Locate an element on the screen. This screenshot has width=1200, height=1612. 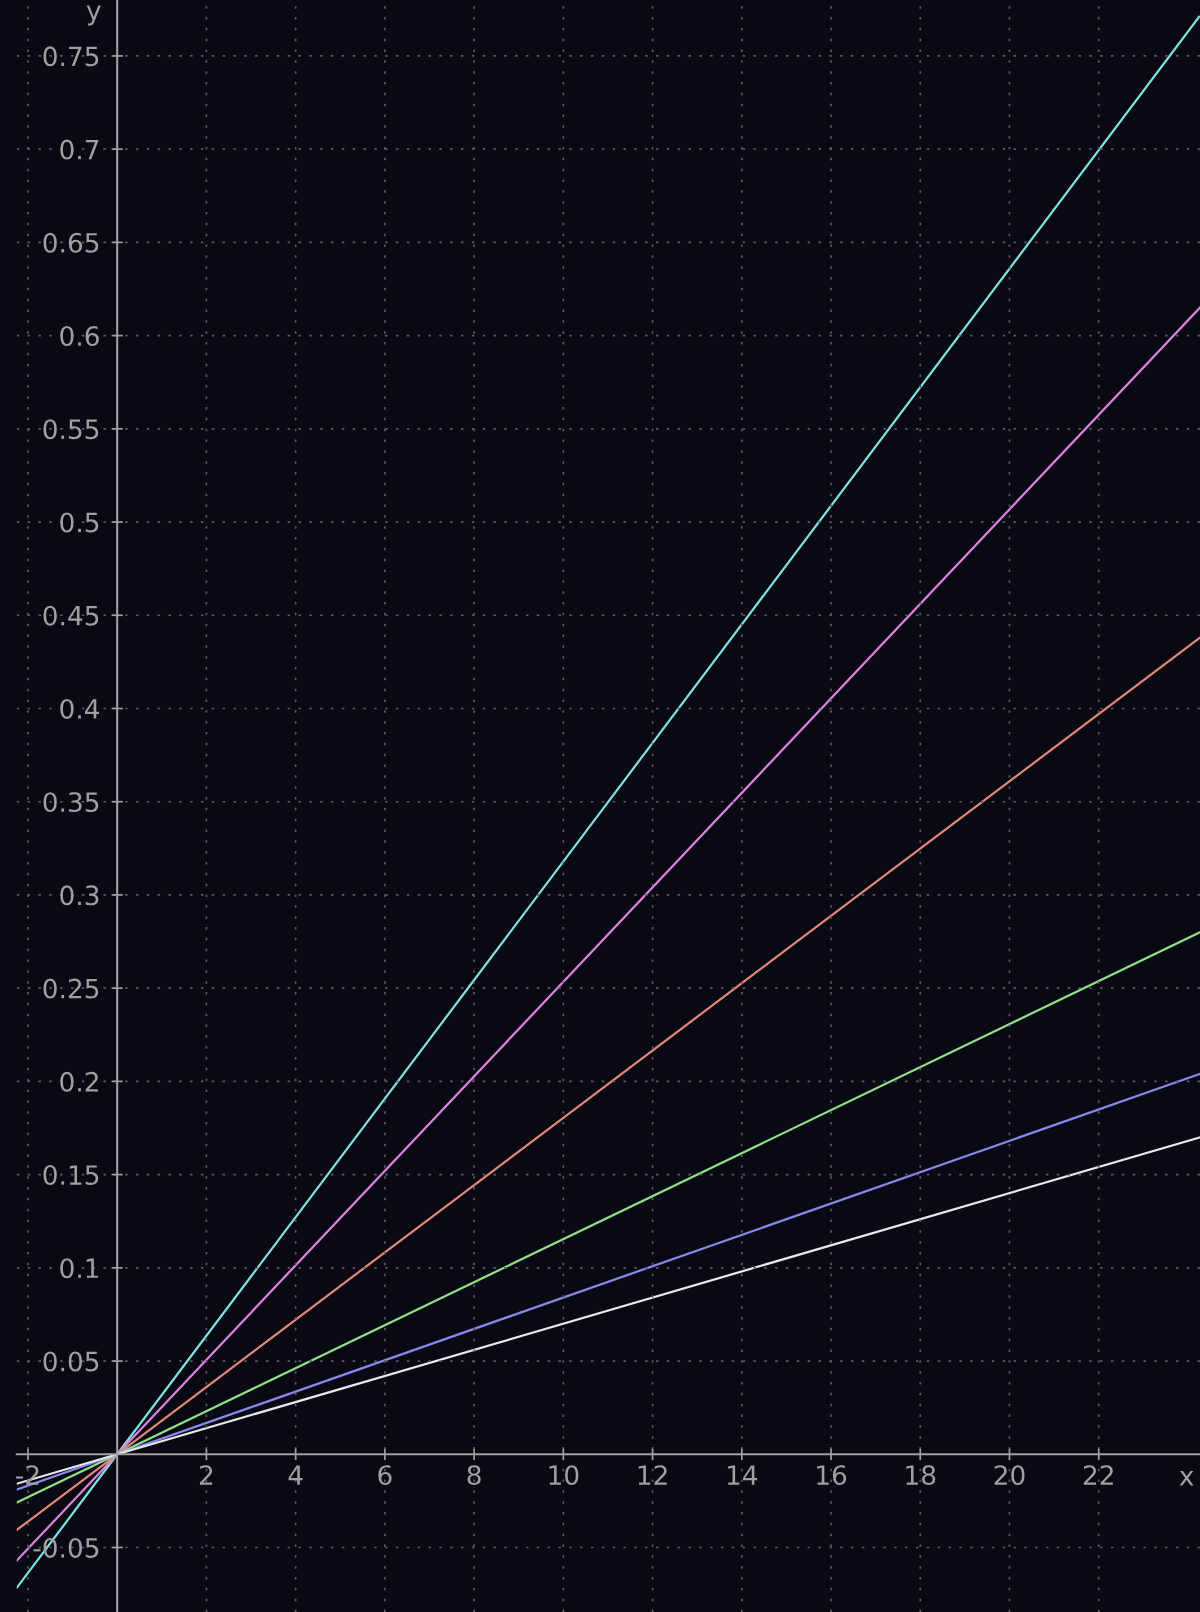
x-tick-label: 2 is located at coordinates (206, 1475).